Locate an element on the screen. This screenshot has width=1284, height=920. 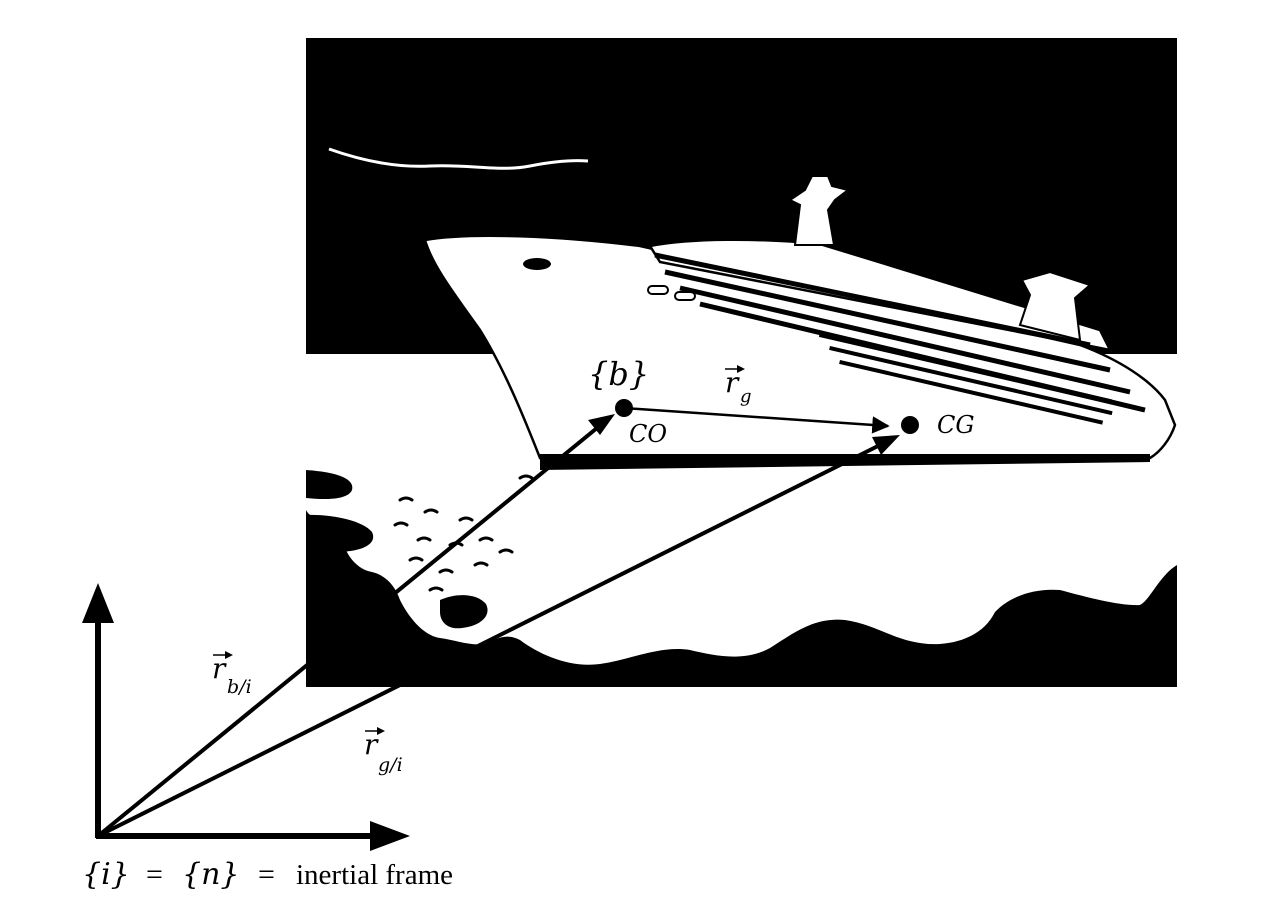
caption: {i} = {n} = inertial frame is located at coordinates (267, 874).